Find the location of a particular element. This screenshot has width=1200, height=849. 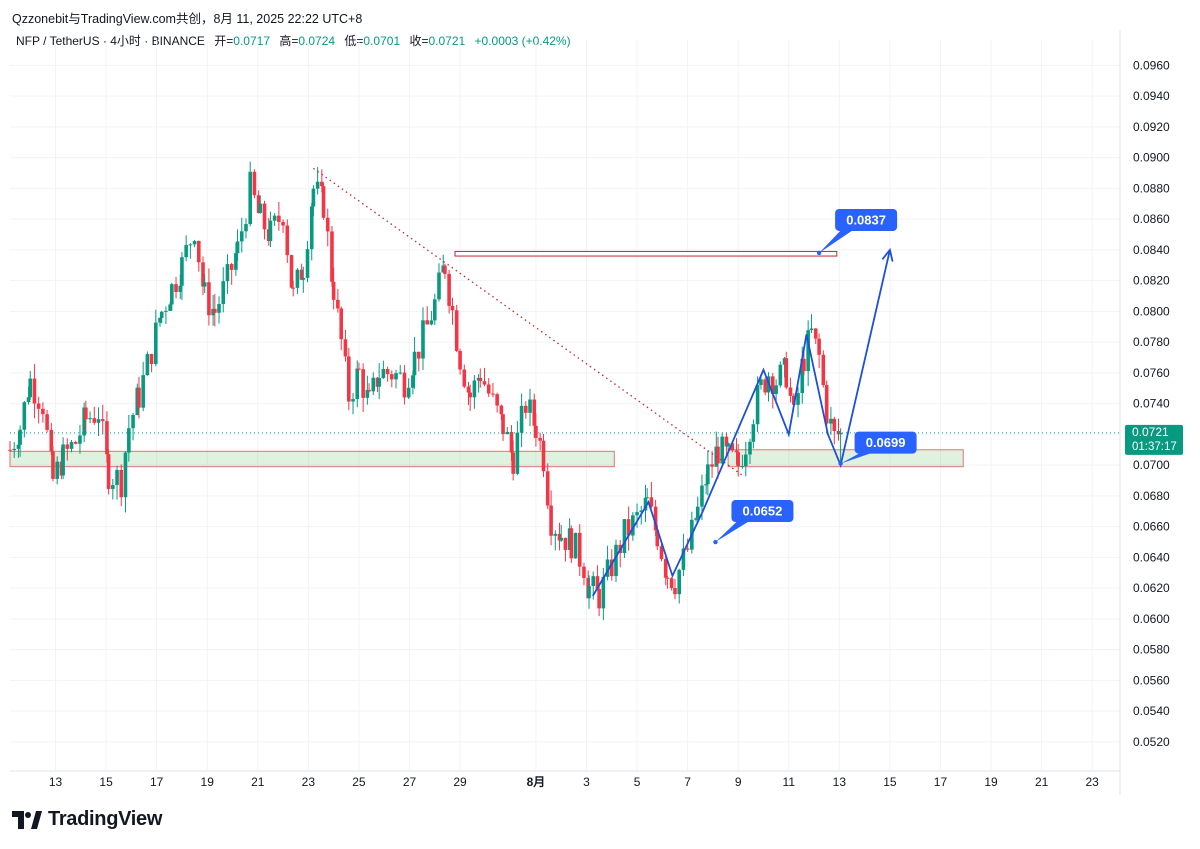

y-tick-label: 0.0700 is located at coordinates (1151, 465).